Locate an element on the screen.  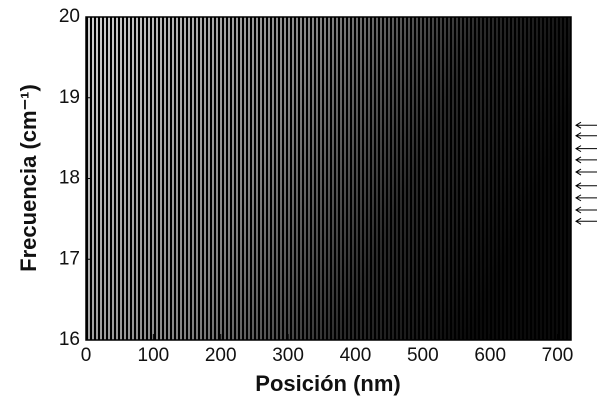
x-tick-label: 100 is located at coordinates (154, 355).